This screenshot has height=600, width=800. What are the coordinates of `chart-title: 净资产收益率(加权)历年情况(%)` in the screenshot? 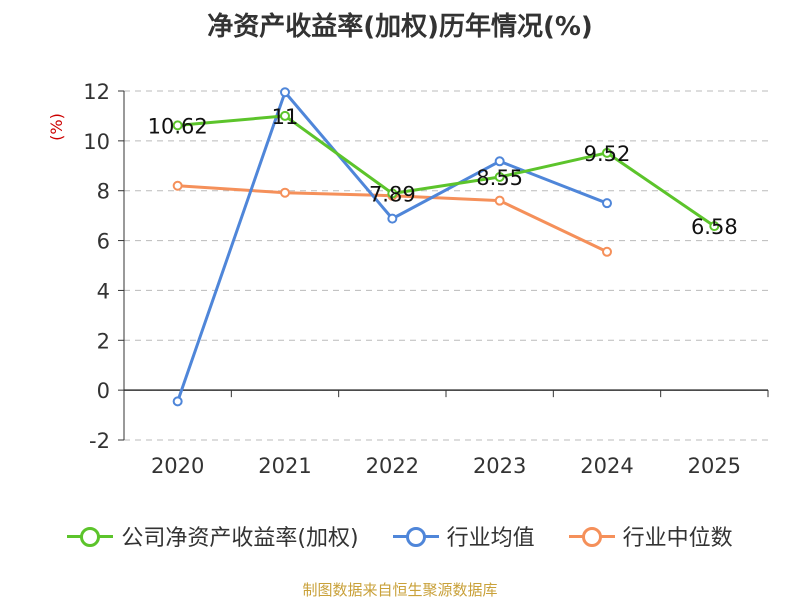 It's located at (400, 27).